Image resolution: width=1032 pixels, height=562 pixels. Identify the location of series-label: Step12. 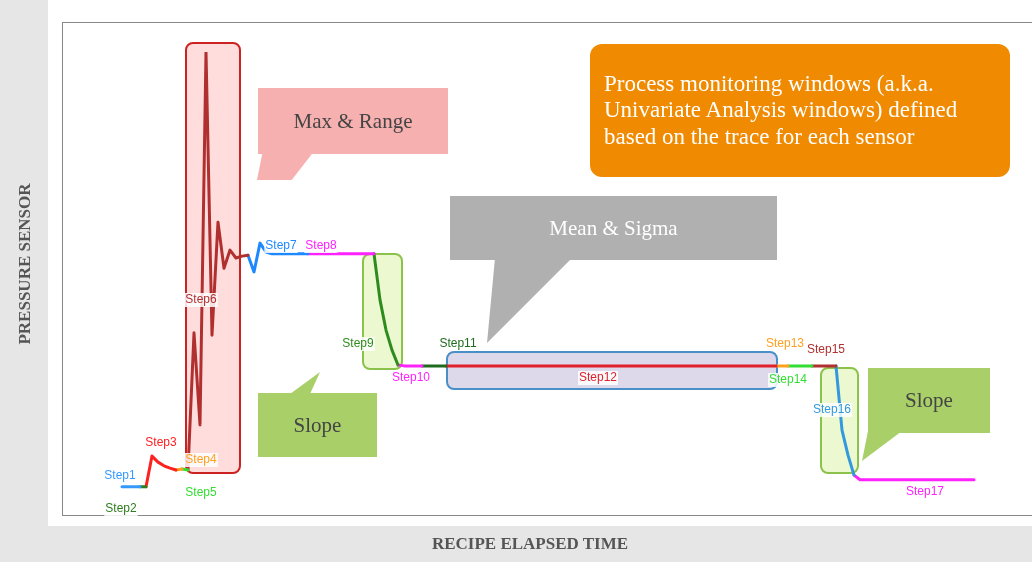
(598, 377).